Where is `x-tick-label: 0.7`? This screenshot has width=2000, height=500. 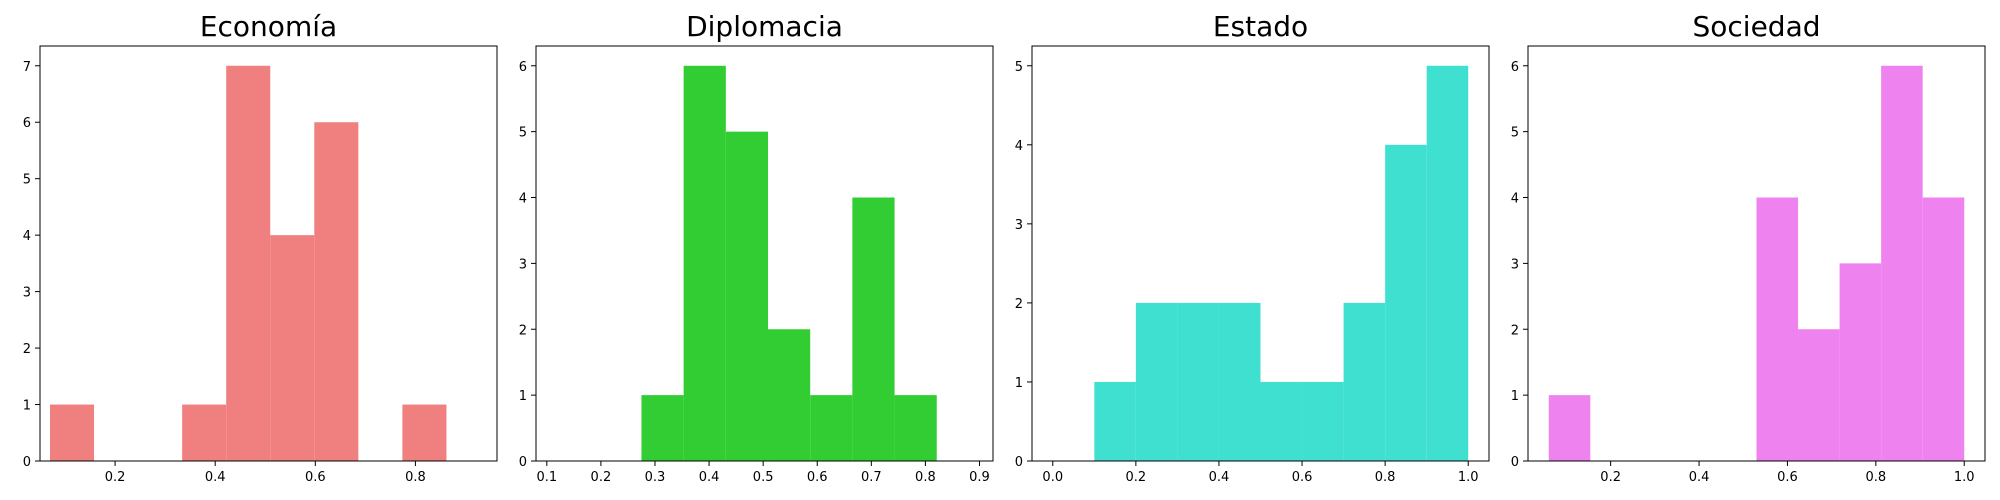
x-tick-label: 0.7 is located at coordinates (871, 477).